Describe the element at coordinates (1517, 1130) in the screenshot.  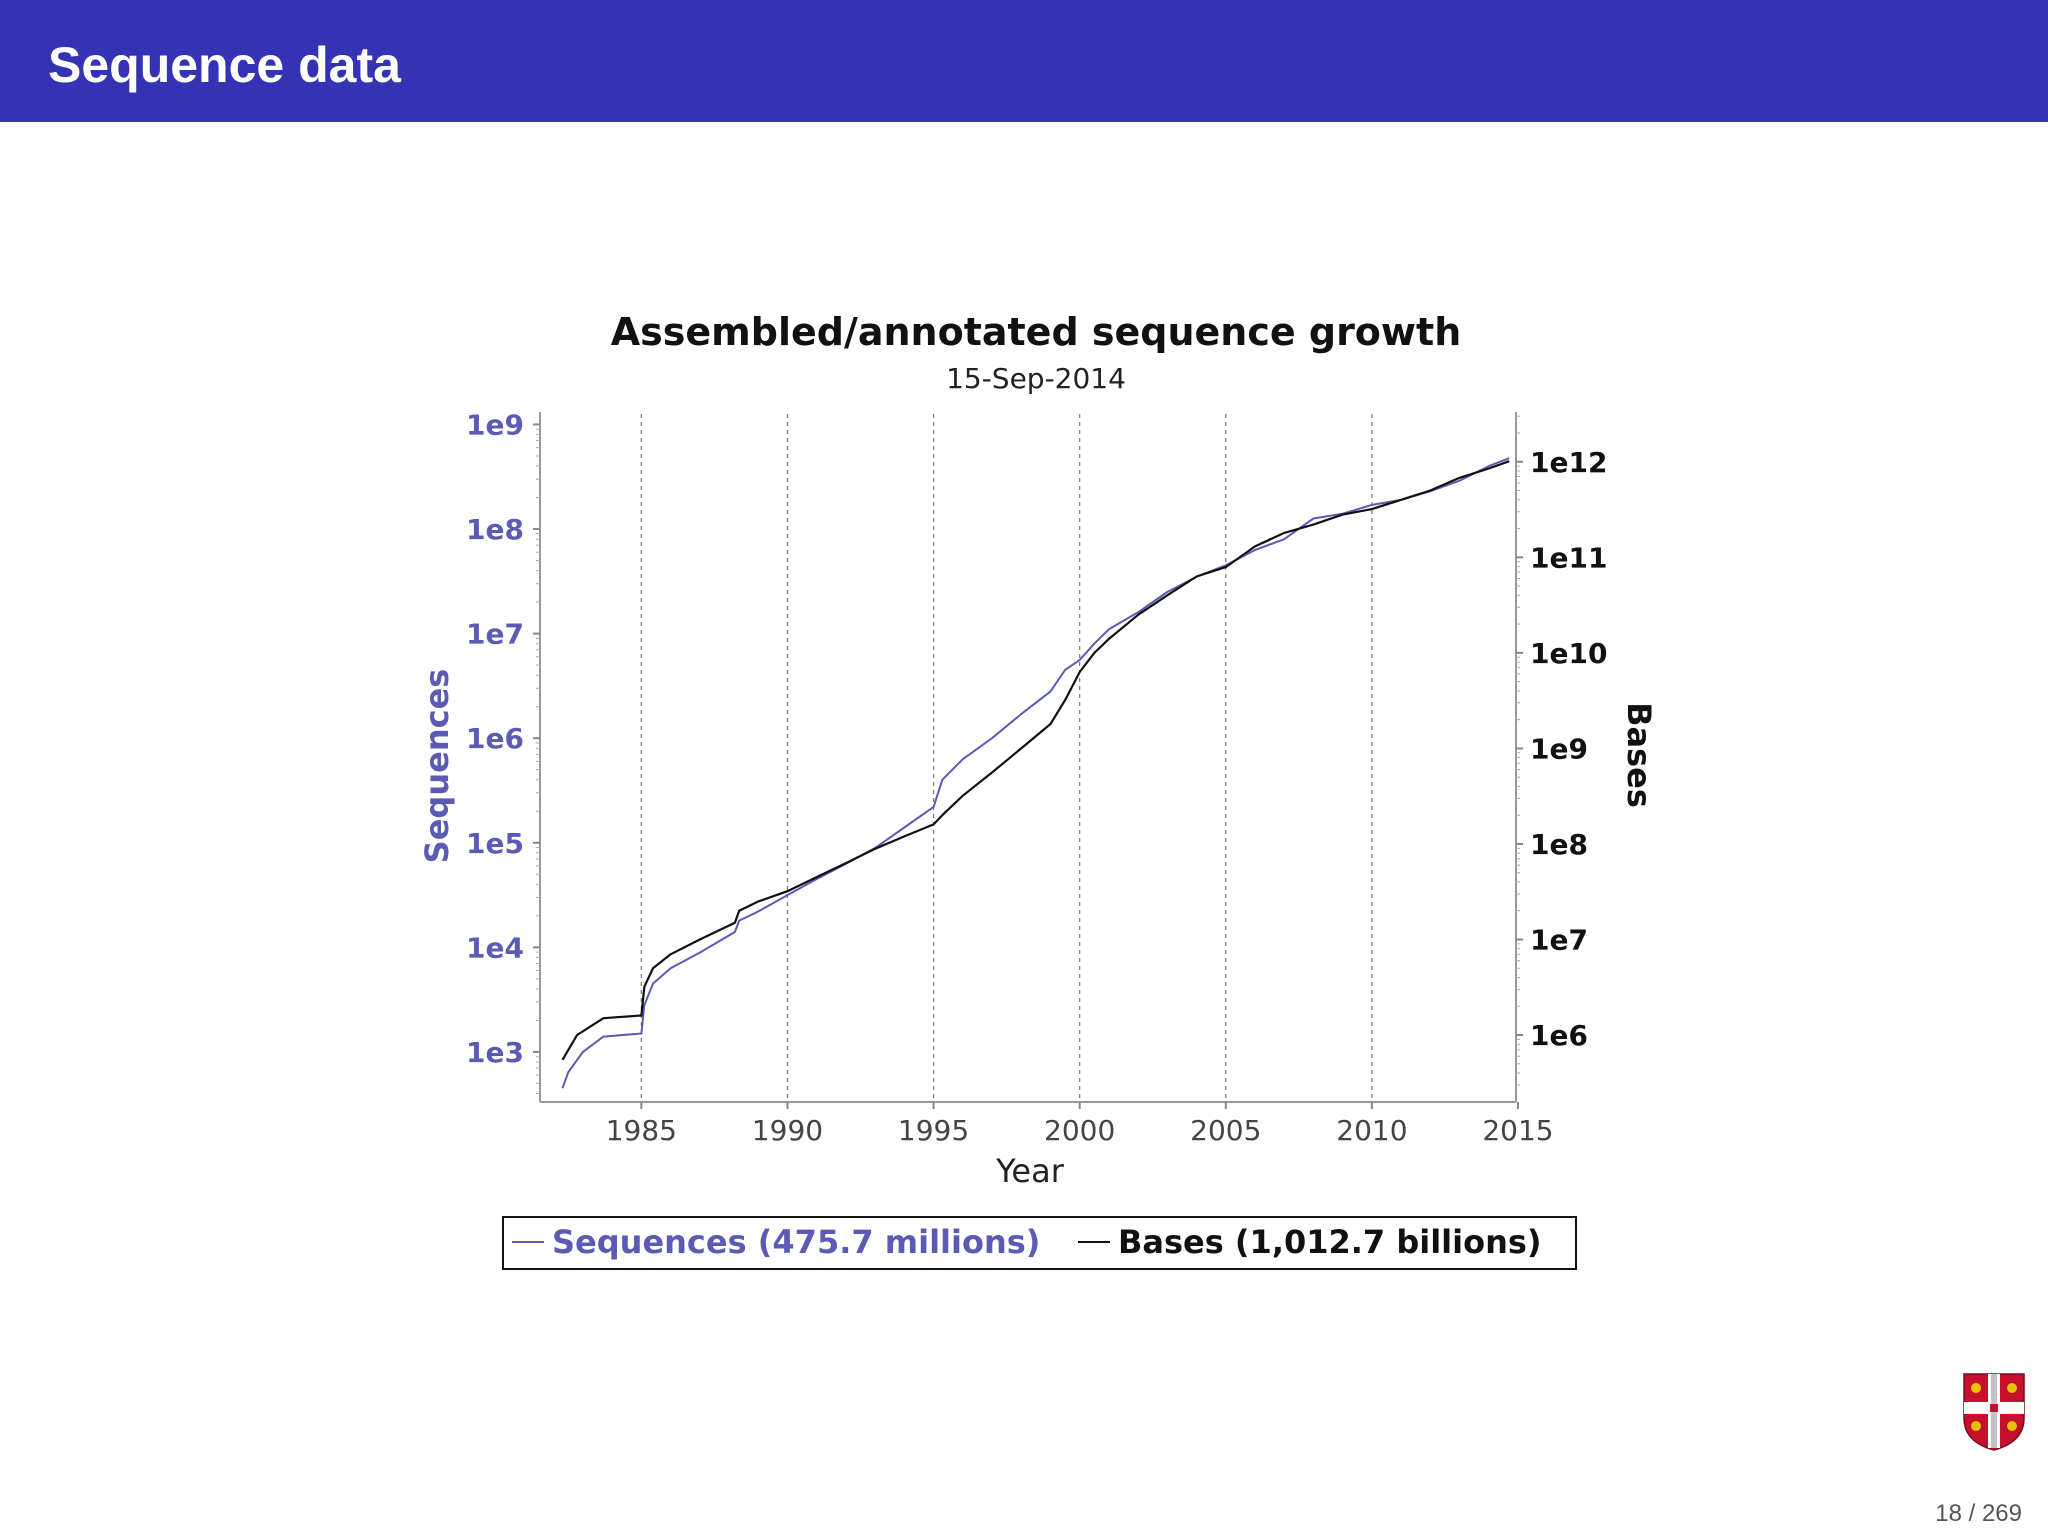
I see `x-tick-label: 2015` at that location.